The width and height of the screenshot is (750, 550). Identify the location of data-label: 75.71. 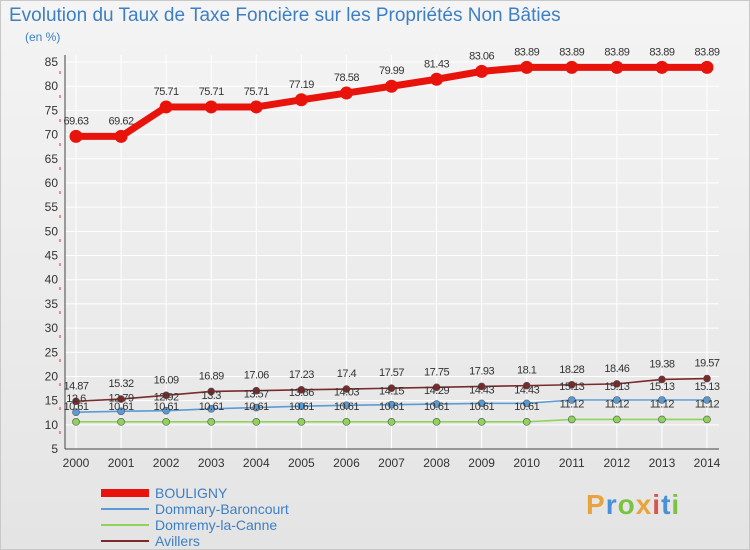
(256, 92).